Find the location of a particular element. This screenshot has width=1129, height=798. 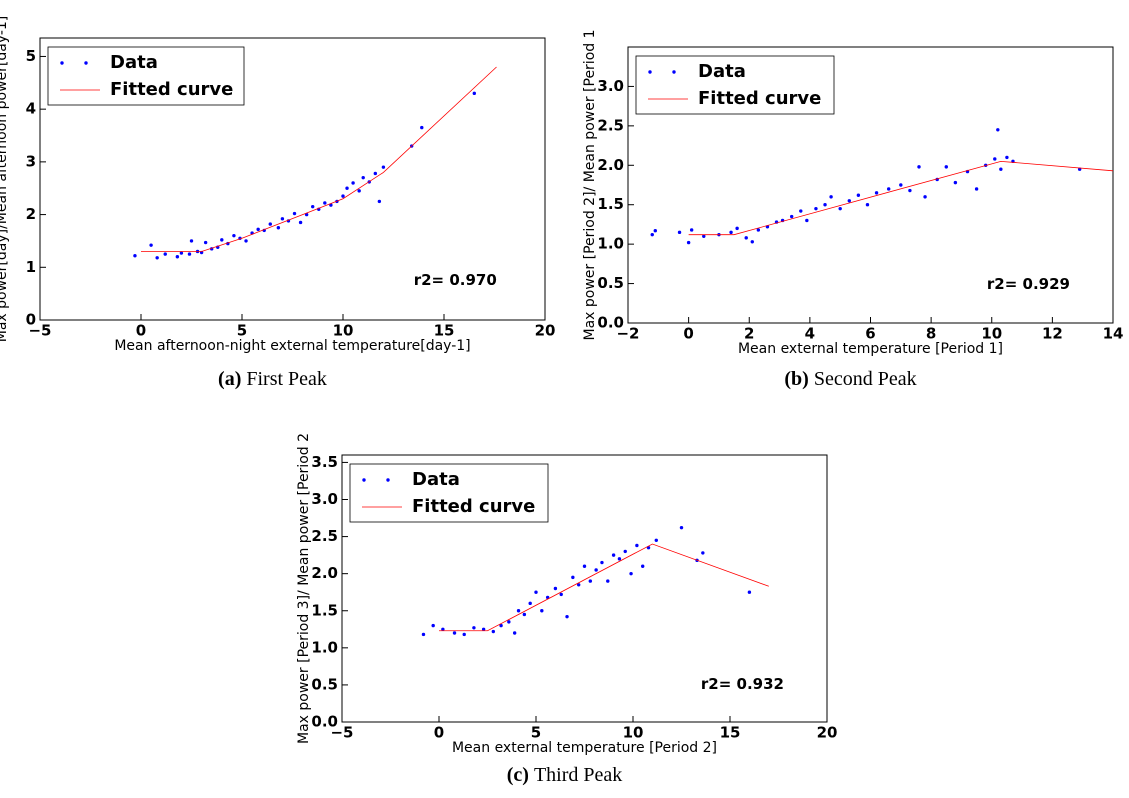

x-axis-label: Mean external temperature [Period 2] is located at coordinates (584, 748).